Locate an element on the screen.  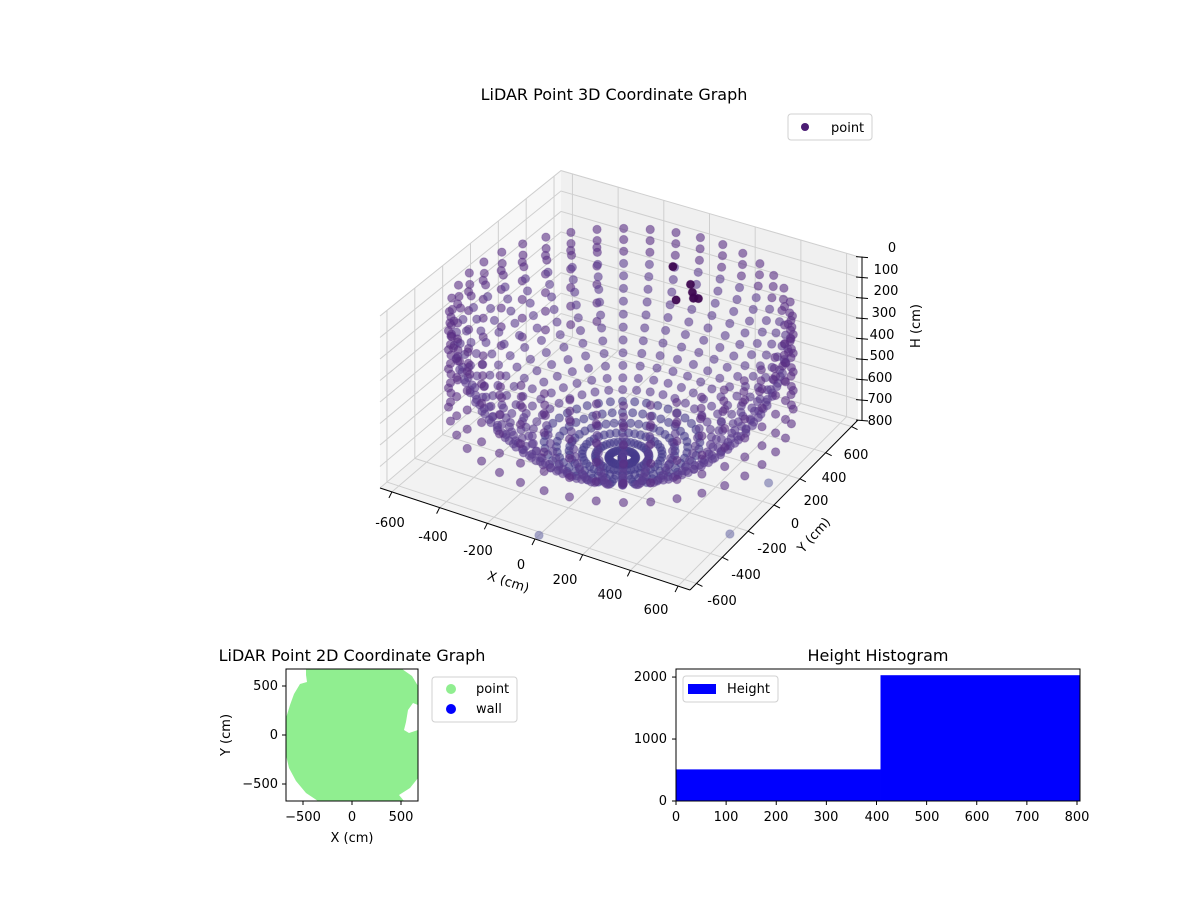
plot-3d-title: LiDAR Point 3D Coordinate Graph is located at coordinates (614, 94).